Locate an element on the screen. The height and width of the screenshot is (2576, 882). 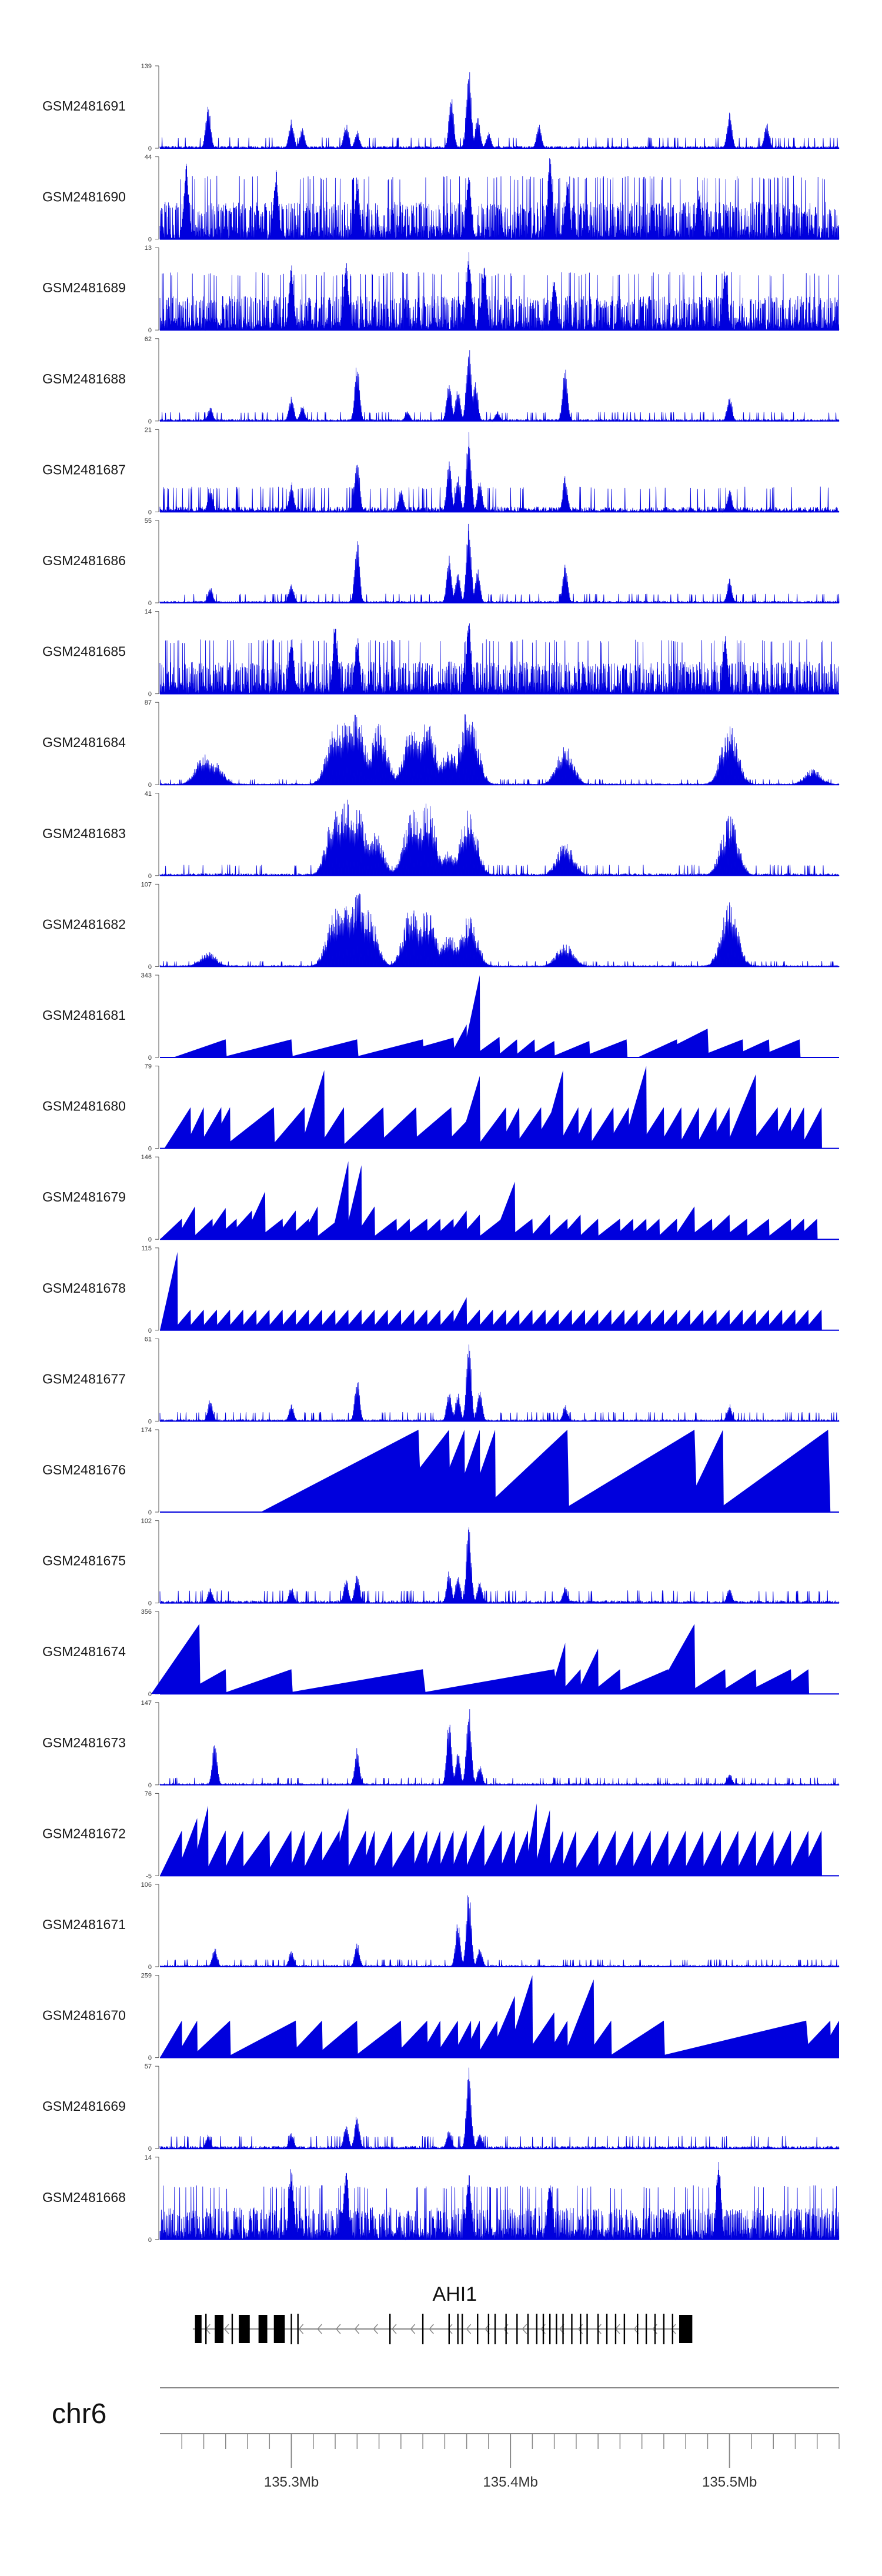
track-label: GSM2481679 is located at coordinates (84, 1196).